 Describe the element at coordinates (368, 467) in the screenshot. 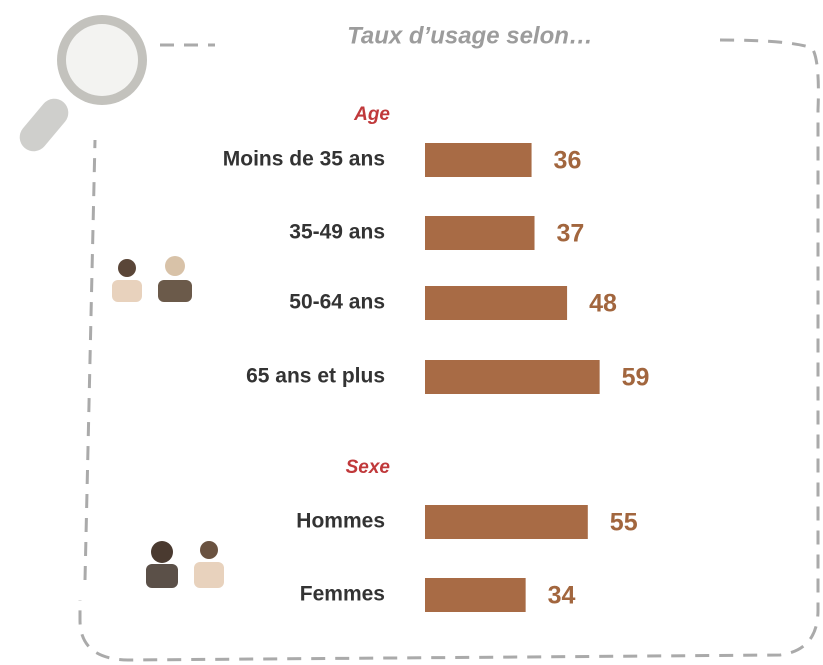

I see `group-title: Sexe` at that location.